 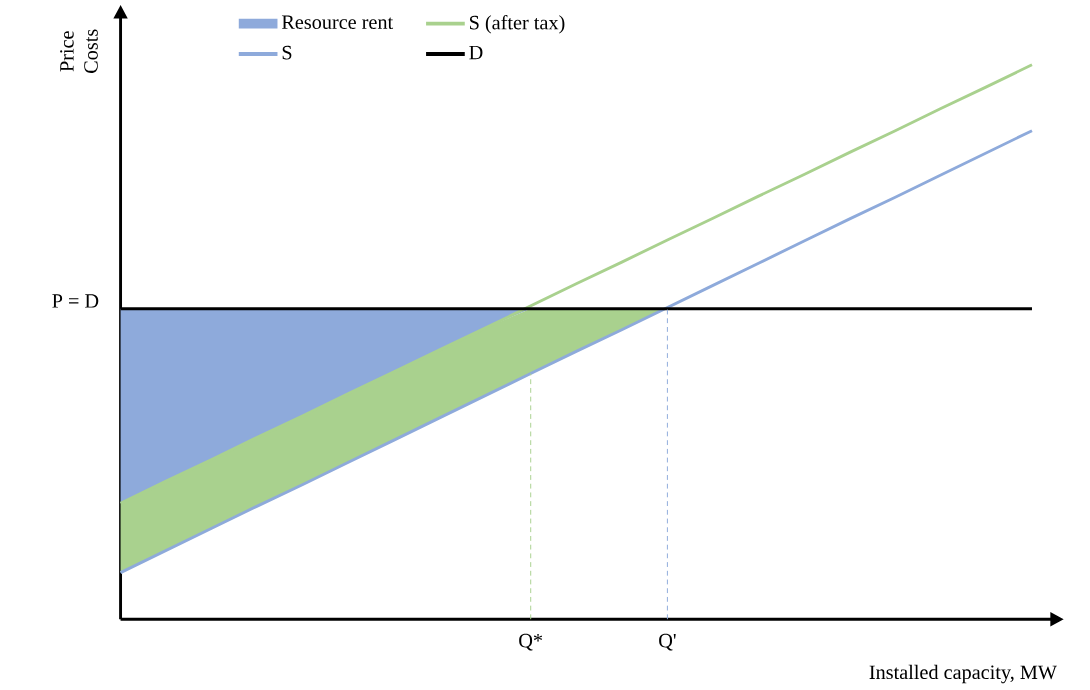 What do you see at coordinates (963, 674) in the screenshot?
I see `x-axis-title: Installed capacity, MW` at bounding box center [963, 674].